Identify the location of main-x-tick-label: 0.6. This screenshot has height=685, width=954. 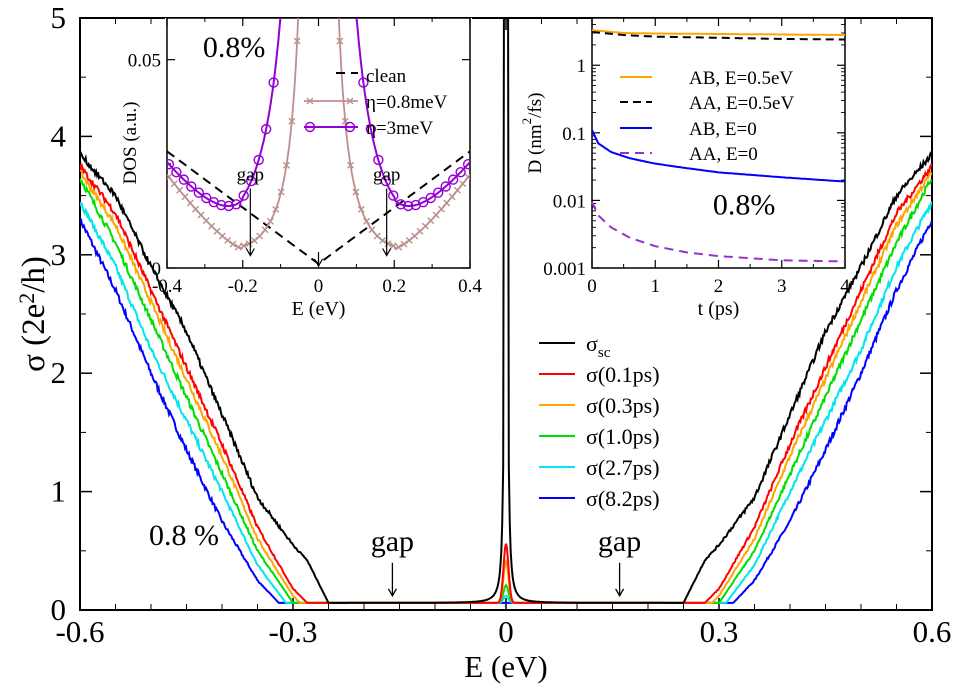
(932, 631).